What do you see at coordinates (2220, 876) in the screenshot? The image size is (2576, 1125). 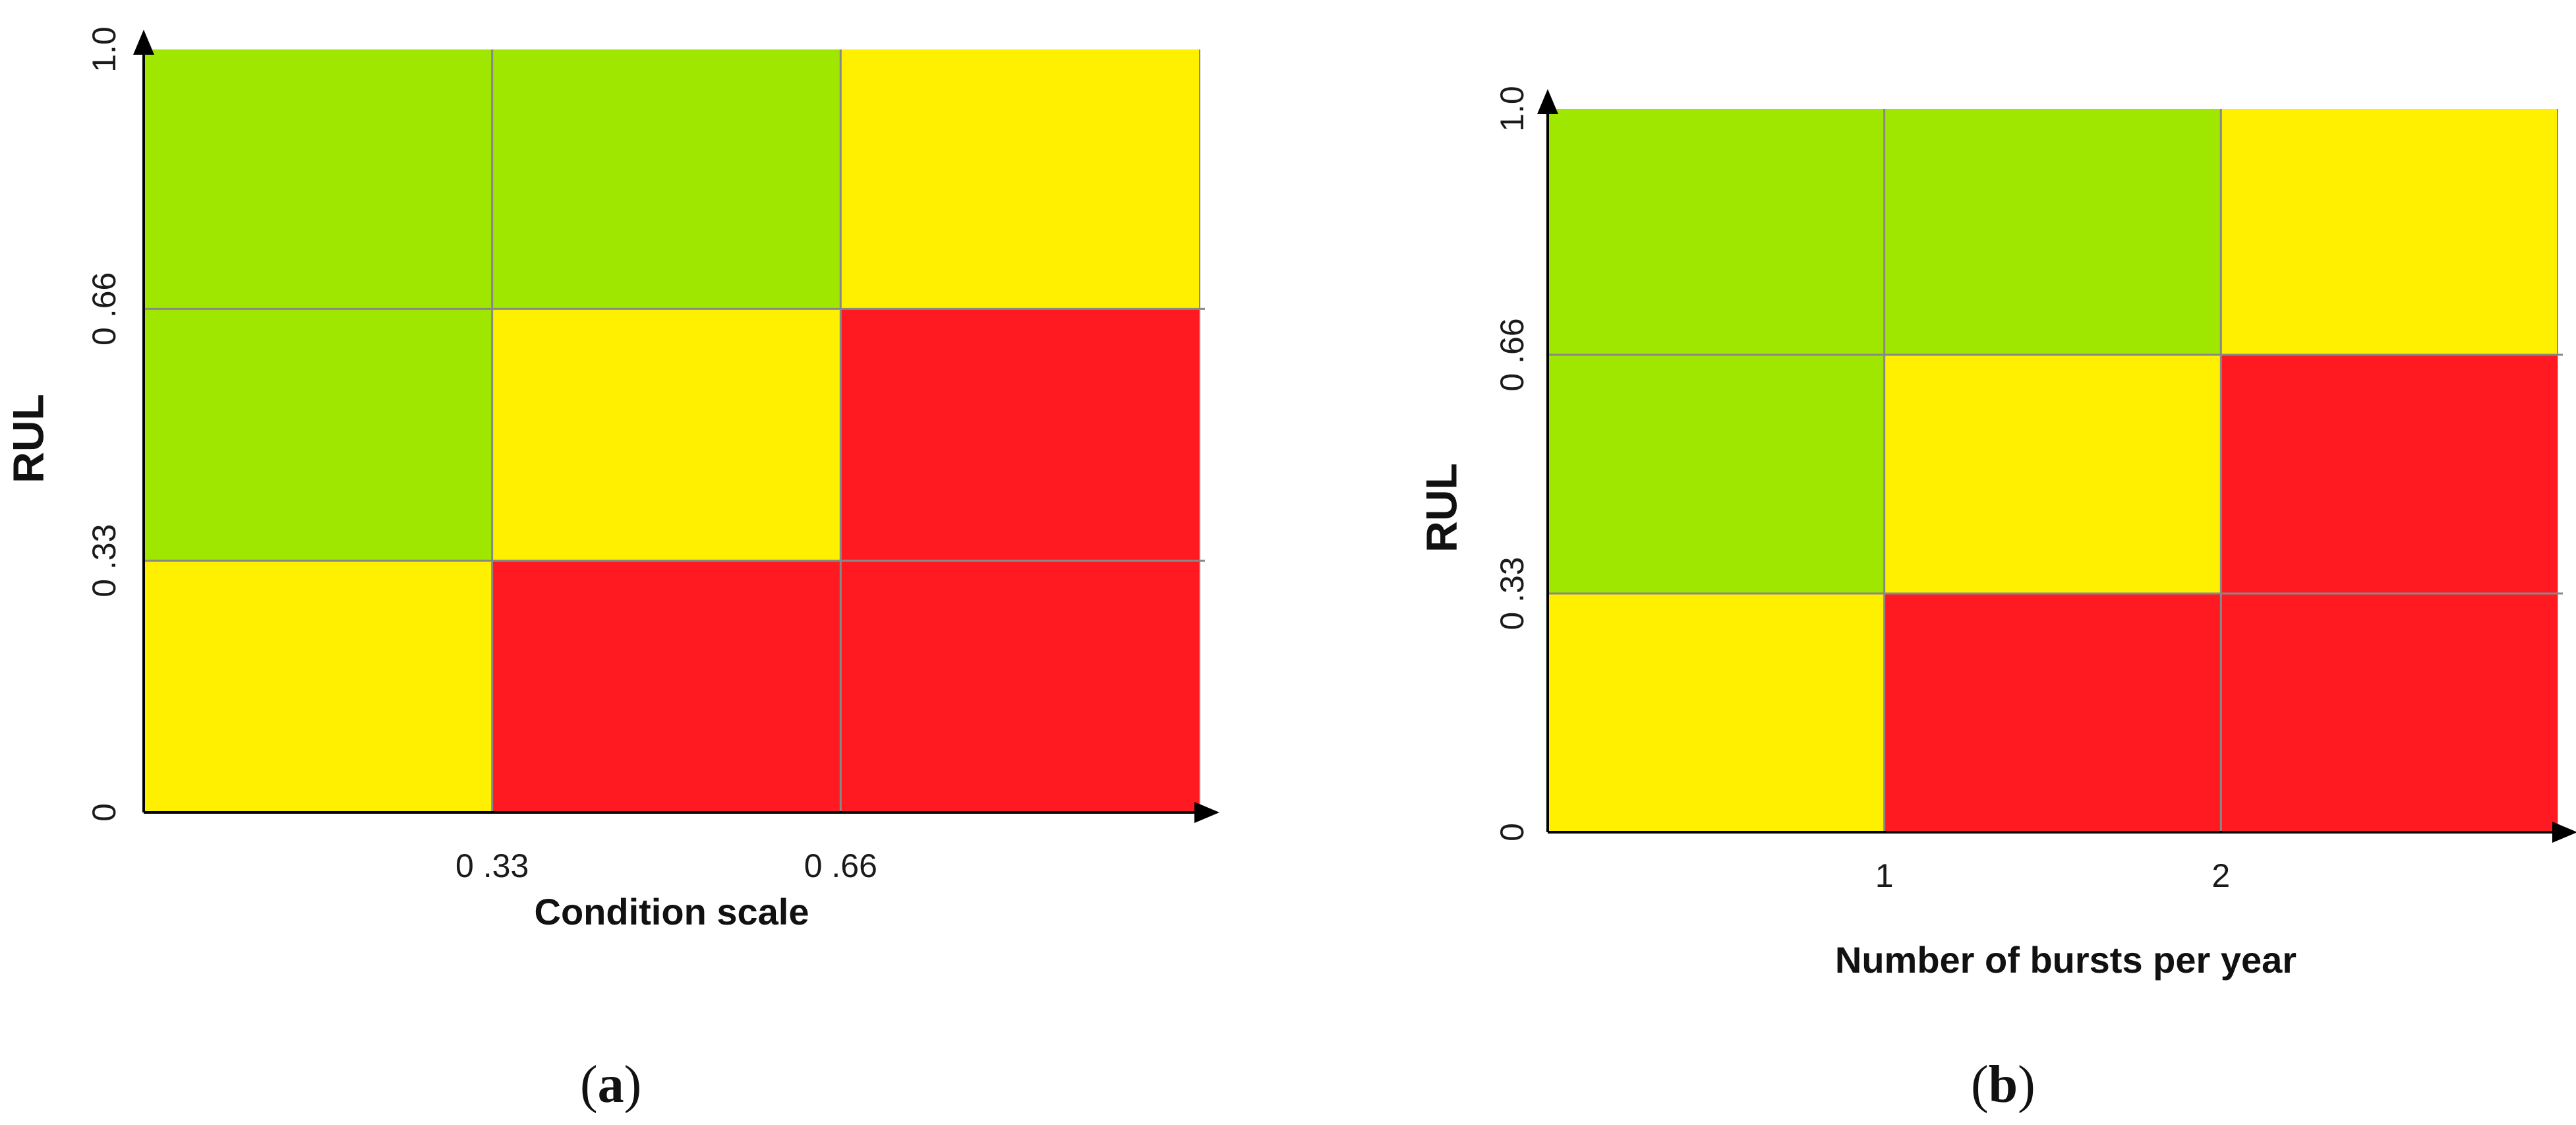 I see `x-tick-label: 2` at bounding box center [2220, 876].